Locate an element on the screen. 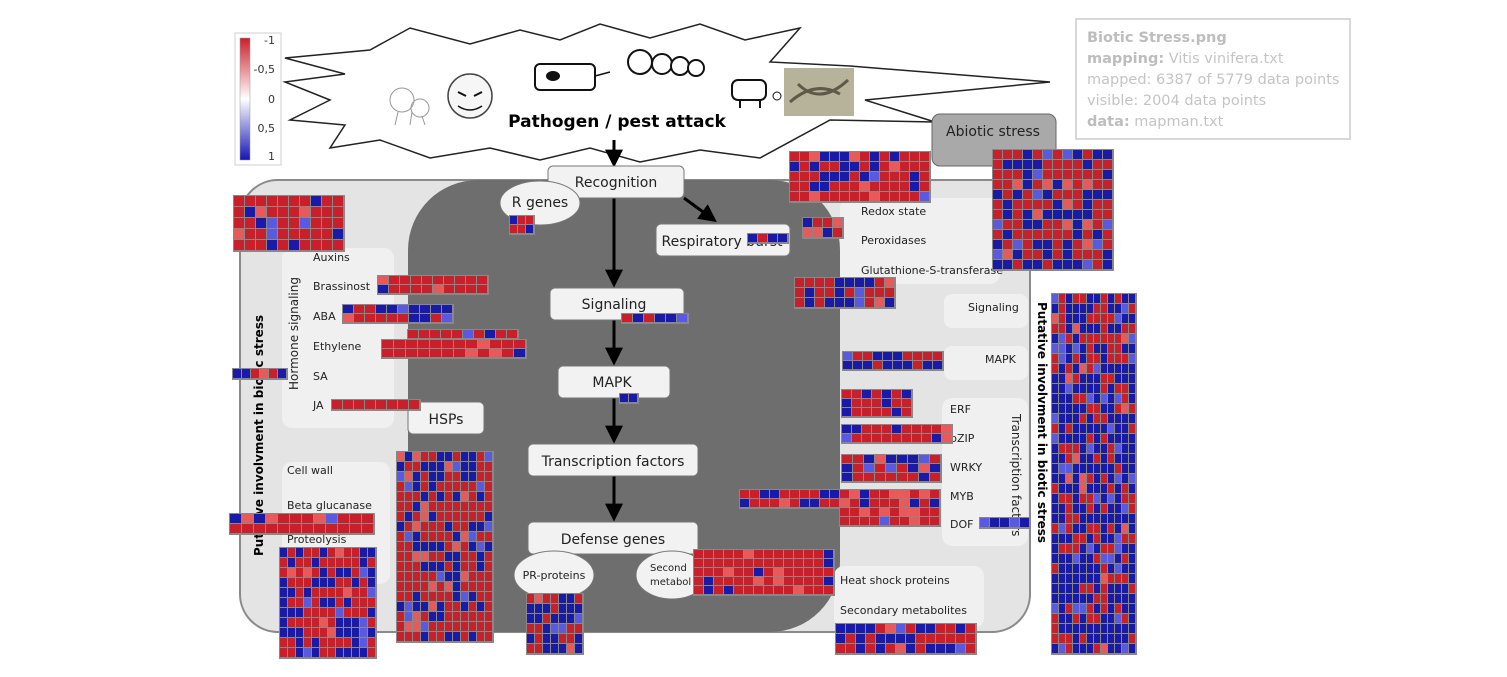  aba-label: ABA is located at coordinates (324, 316).